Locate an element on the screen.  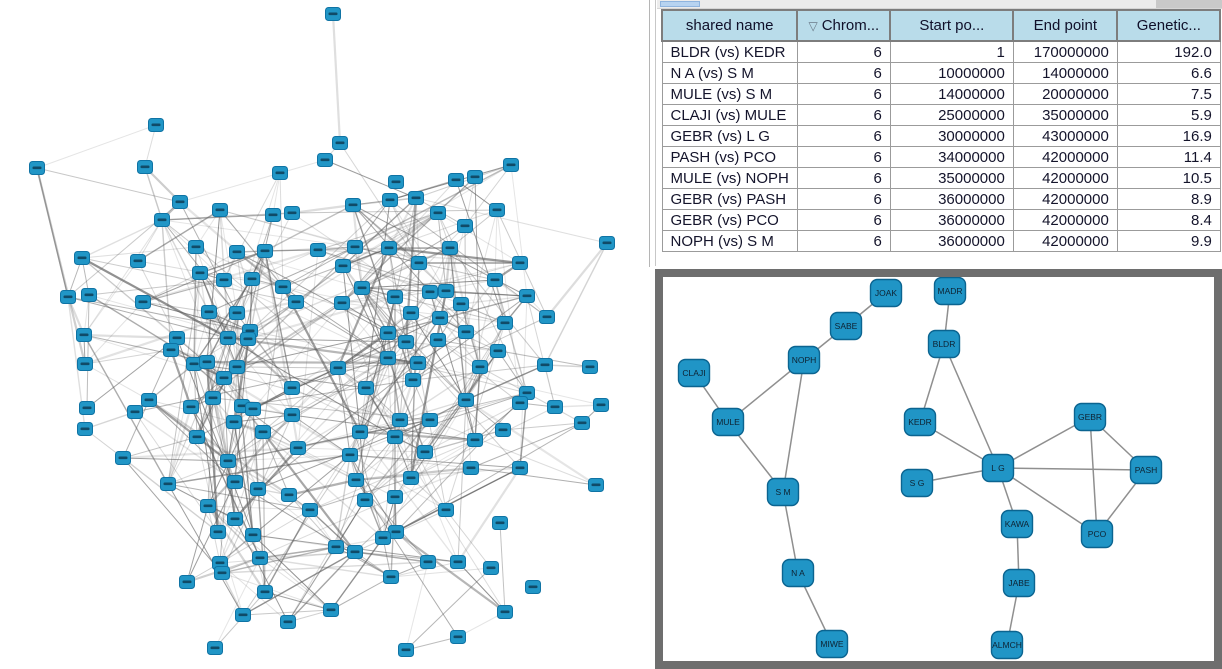
network-node-noph: NOPH is located at coordinates (804, 360).